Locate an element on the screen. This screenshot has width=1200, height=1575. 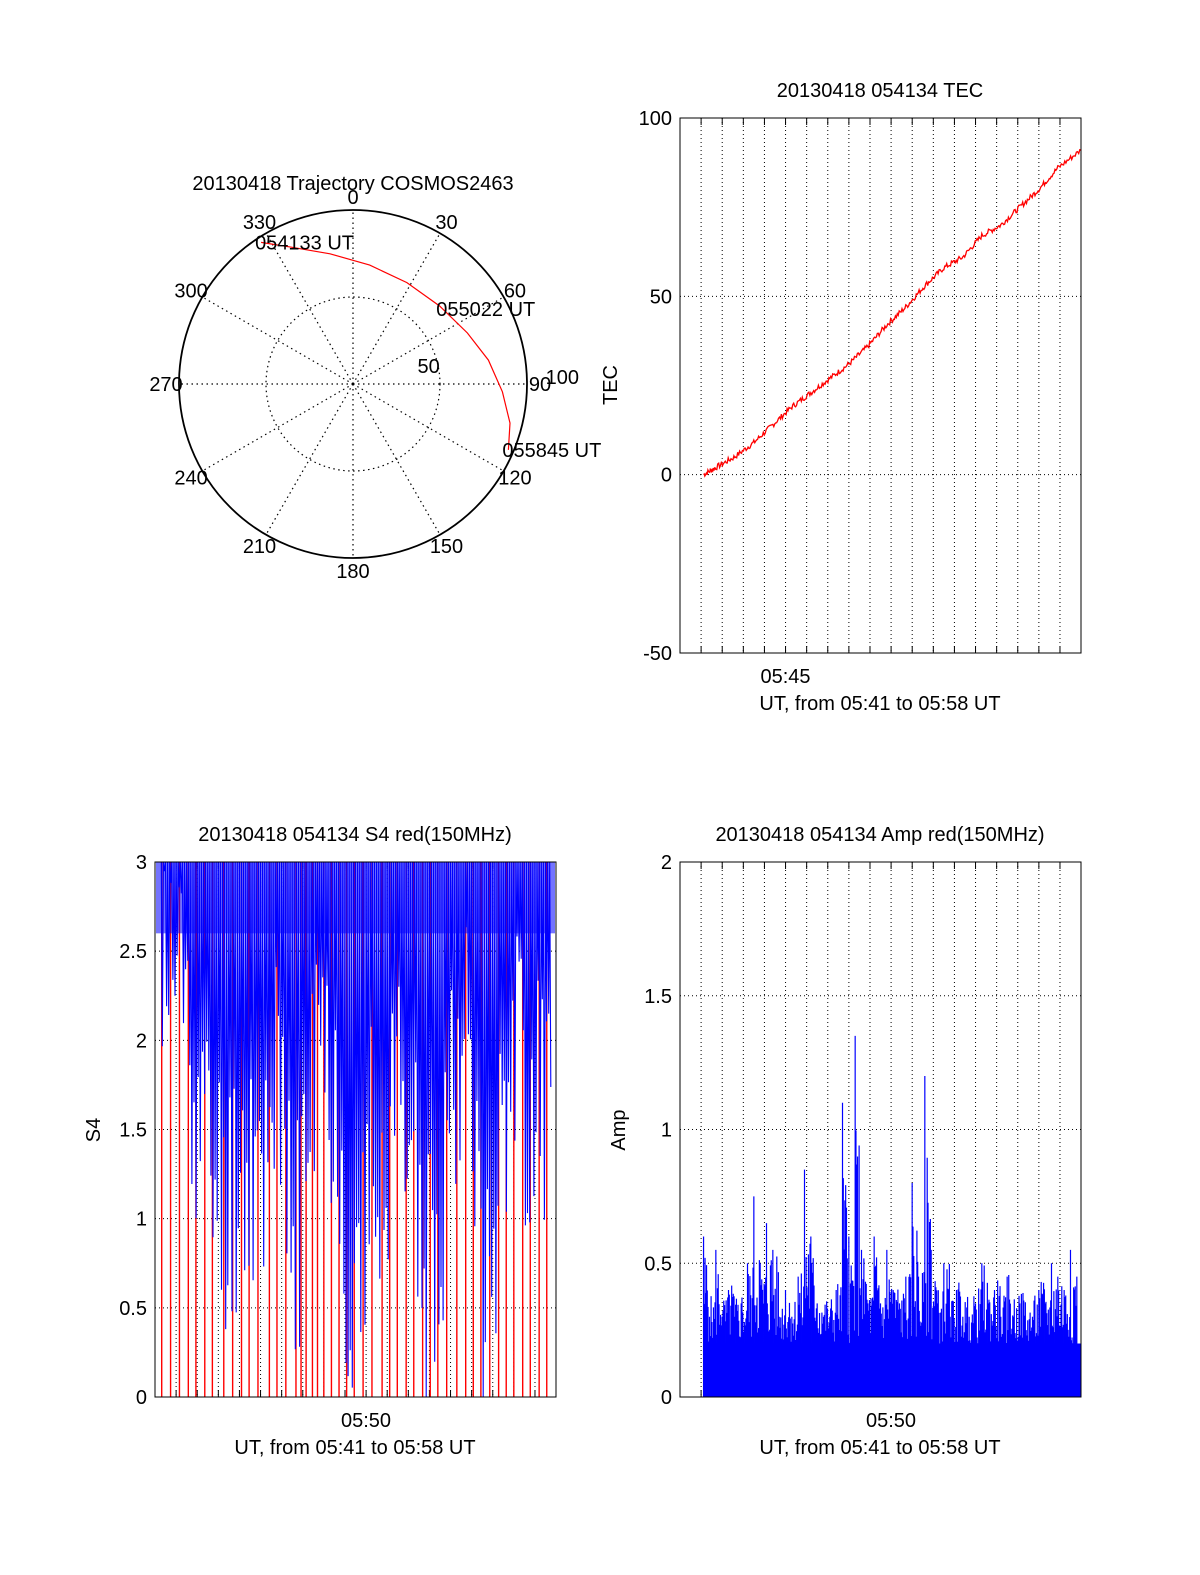
amp-series is located at coordinates (891, 1216).